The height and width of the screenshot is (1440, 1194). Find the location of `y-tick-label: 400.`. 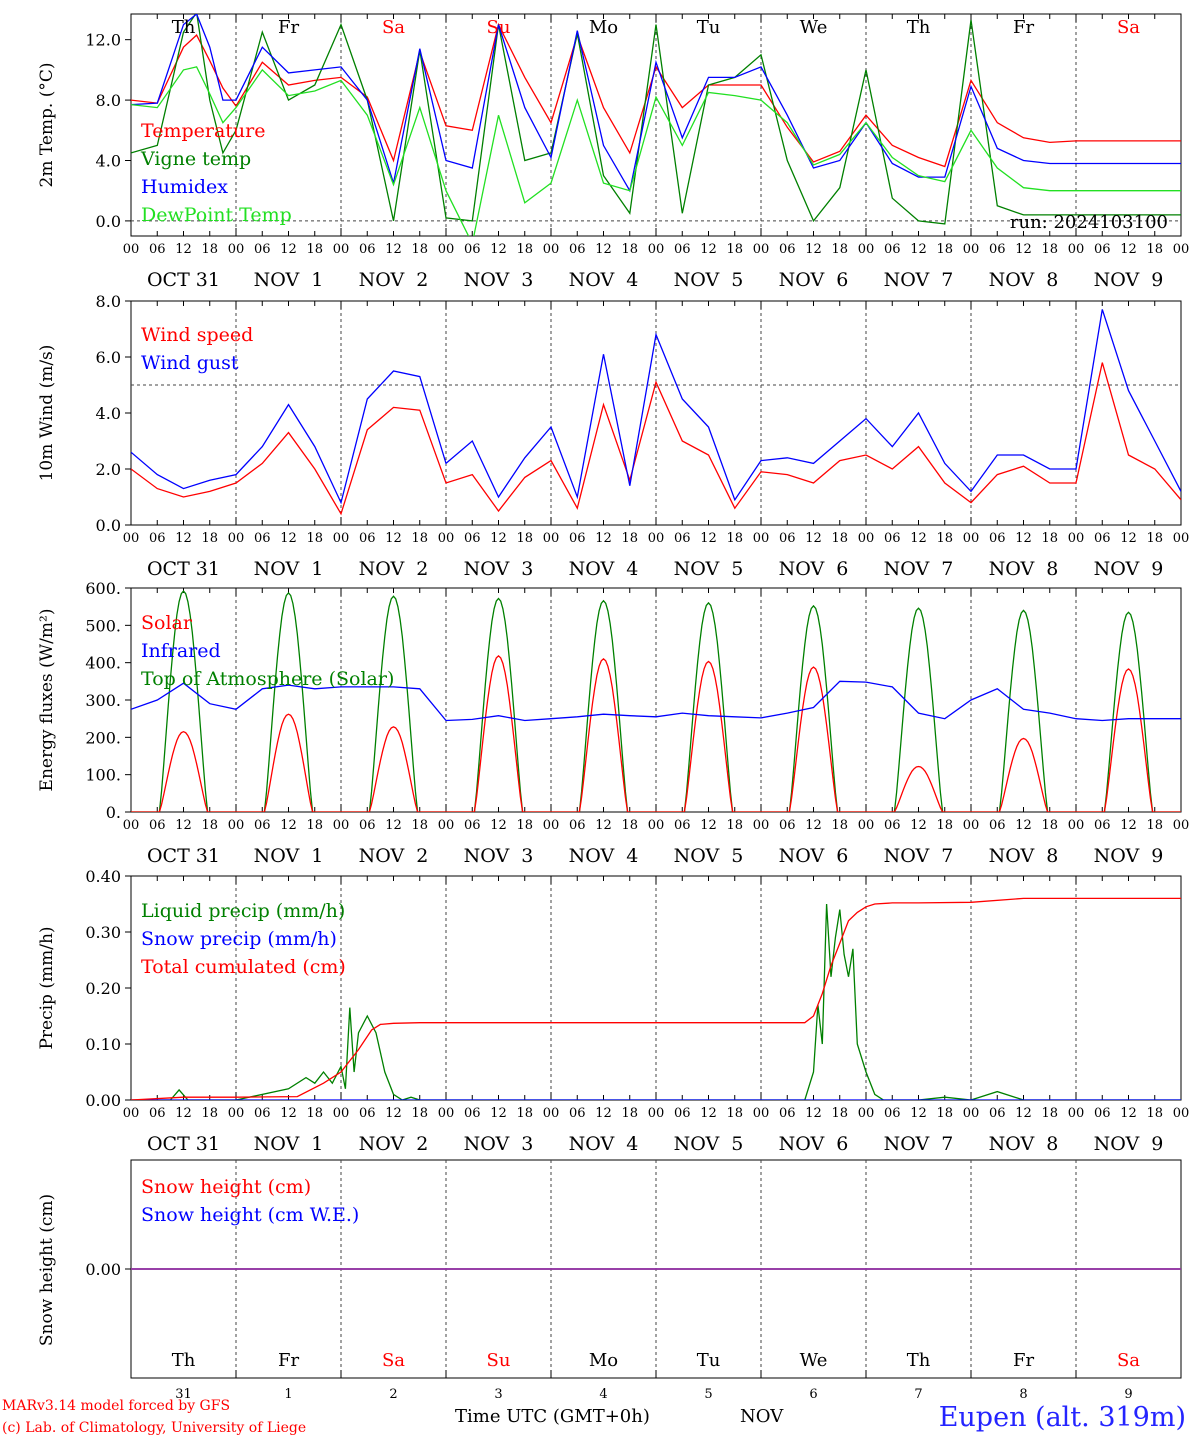

y-tick-label: 400. is located at coordinates (103, 663).